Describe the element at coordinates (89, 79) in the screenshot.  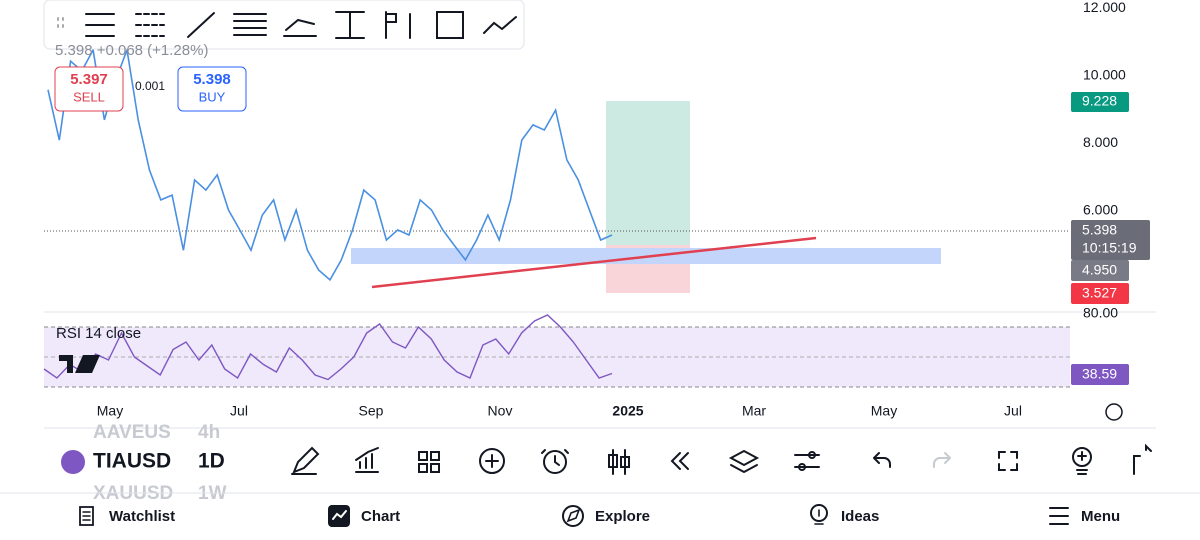
I see `sell-price: 5.397` at that location.